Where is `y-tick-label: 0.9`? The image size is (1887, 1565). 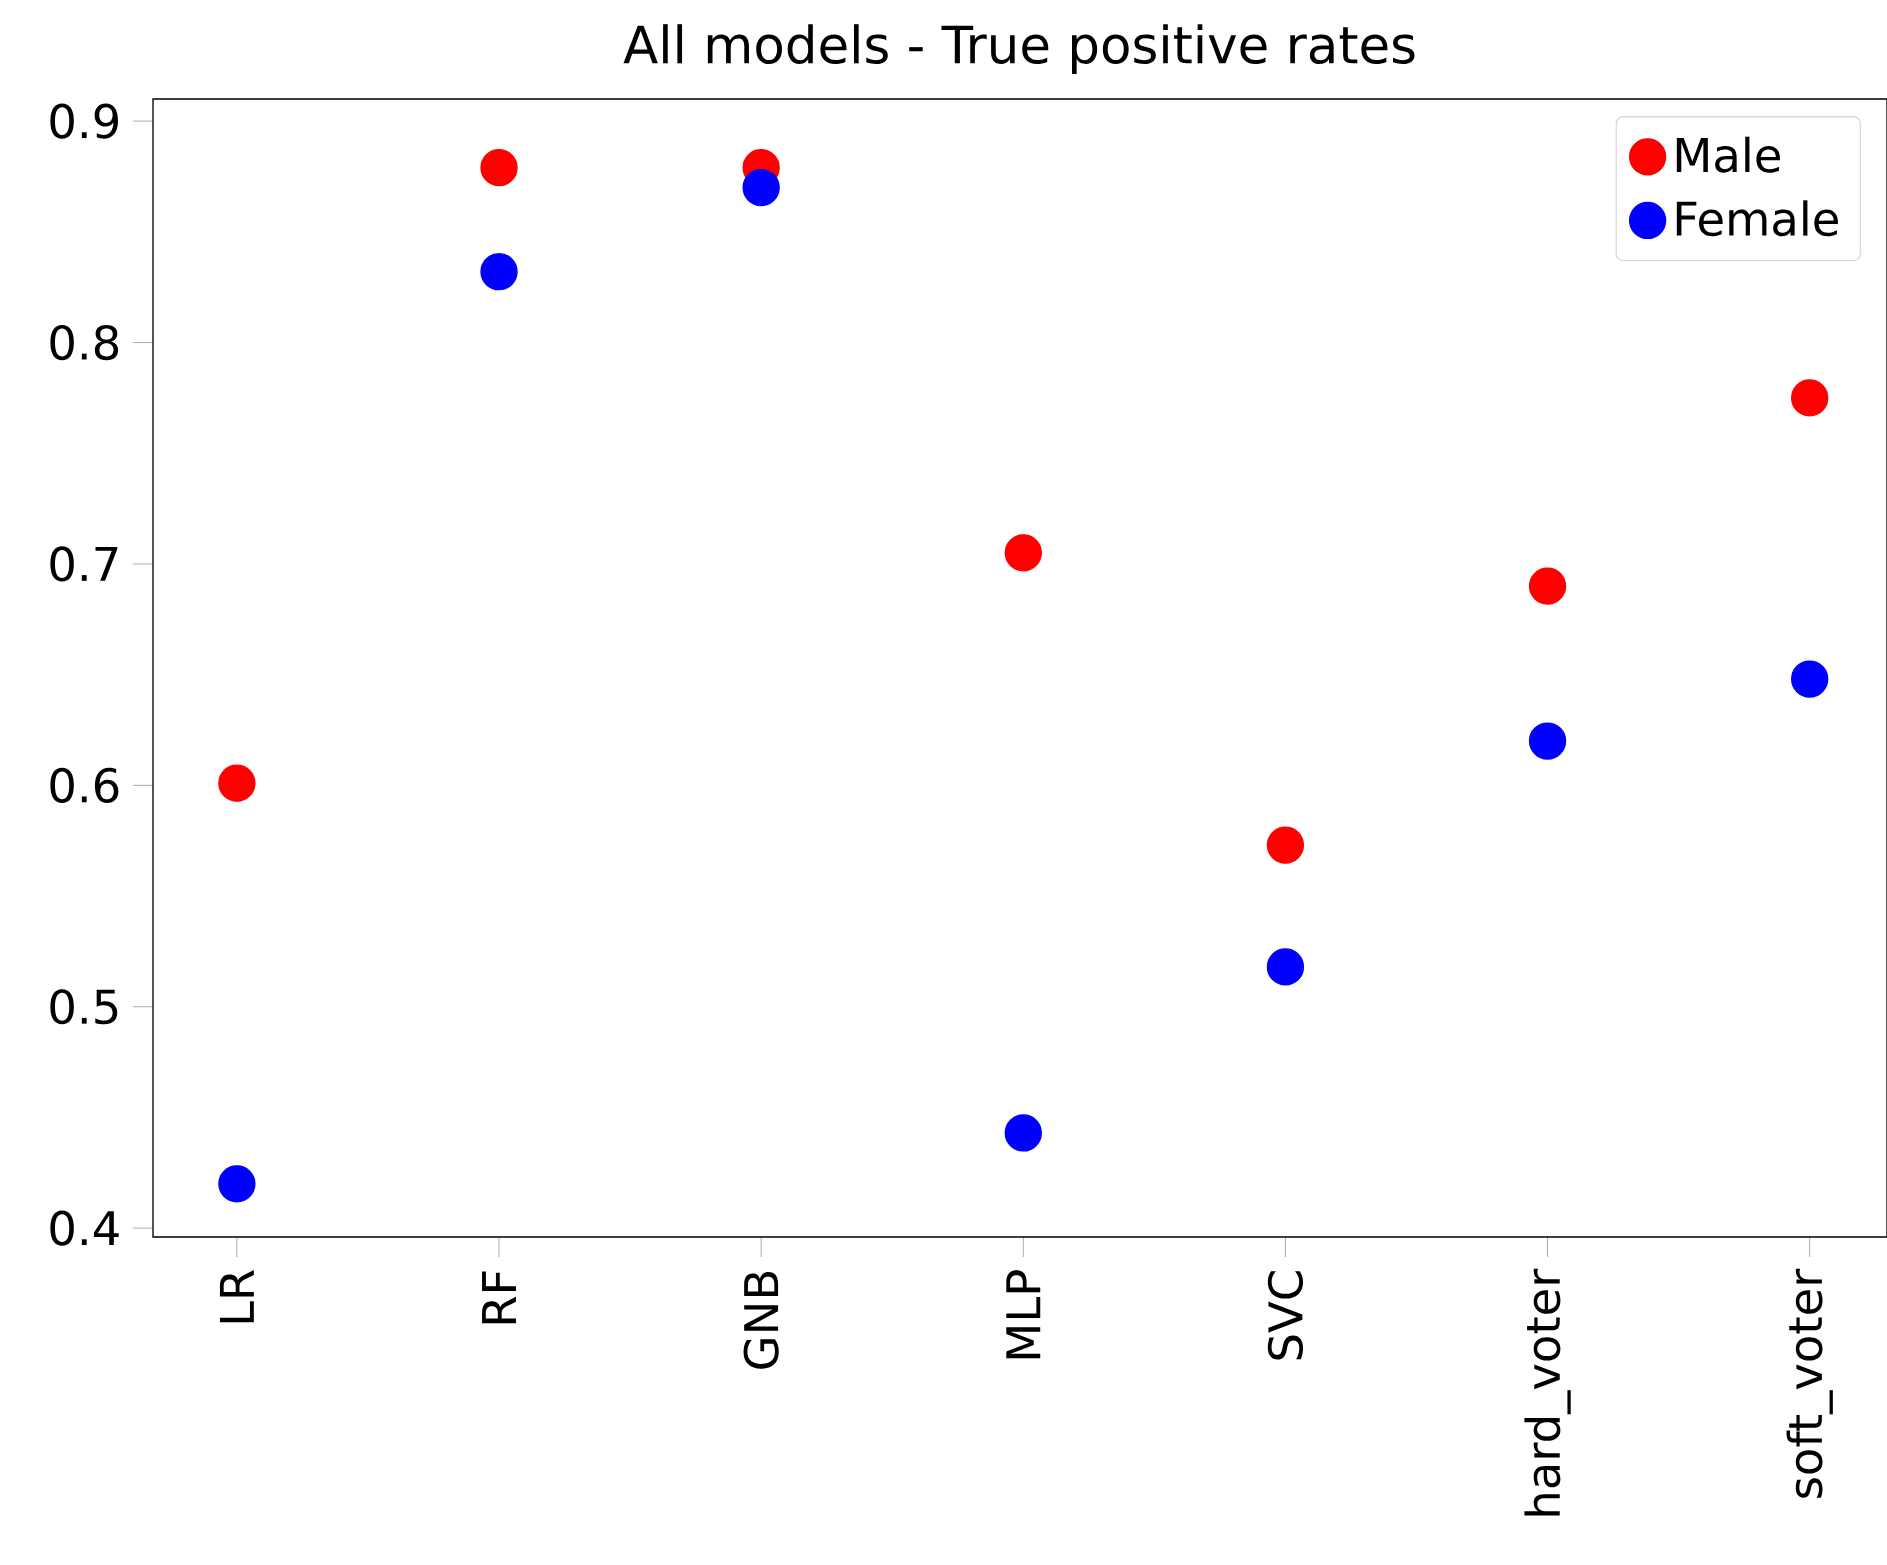
y-tick-label: 0.9 is located at coordinates (84, 121).